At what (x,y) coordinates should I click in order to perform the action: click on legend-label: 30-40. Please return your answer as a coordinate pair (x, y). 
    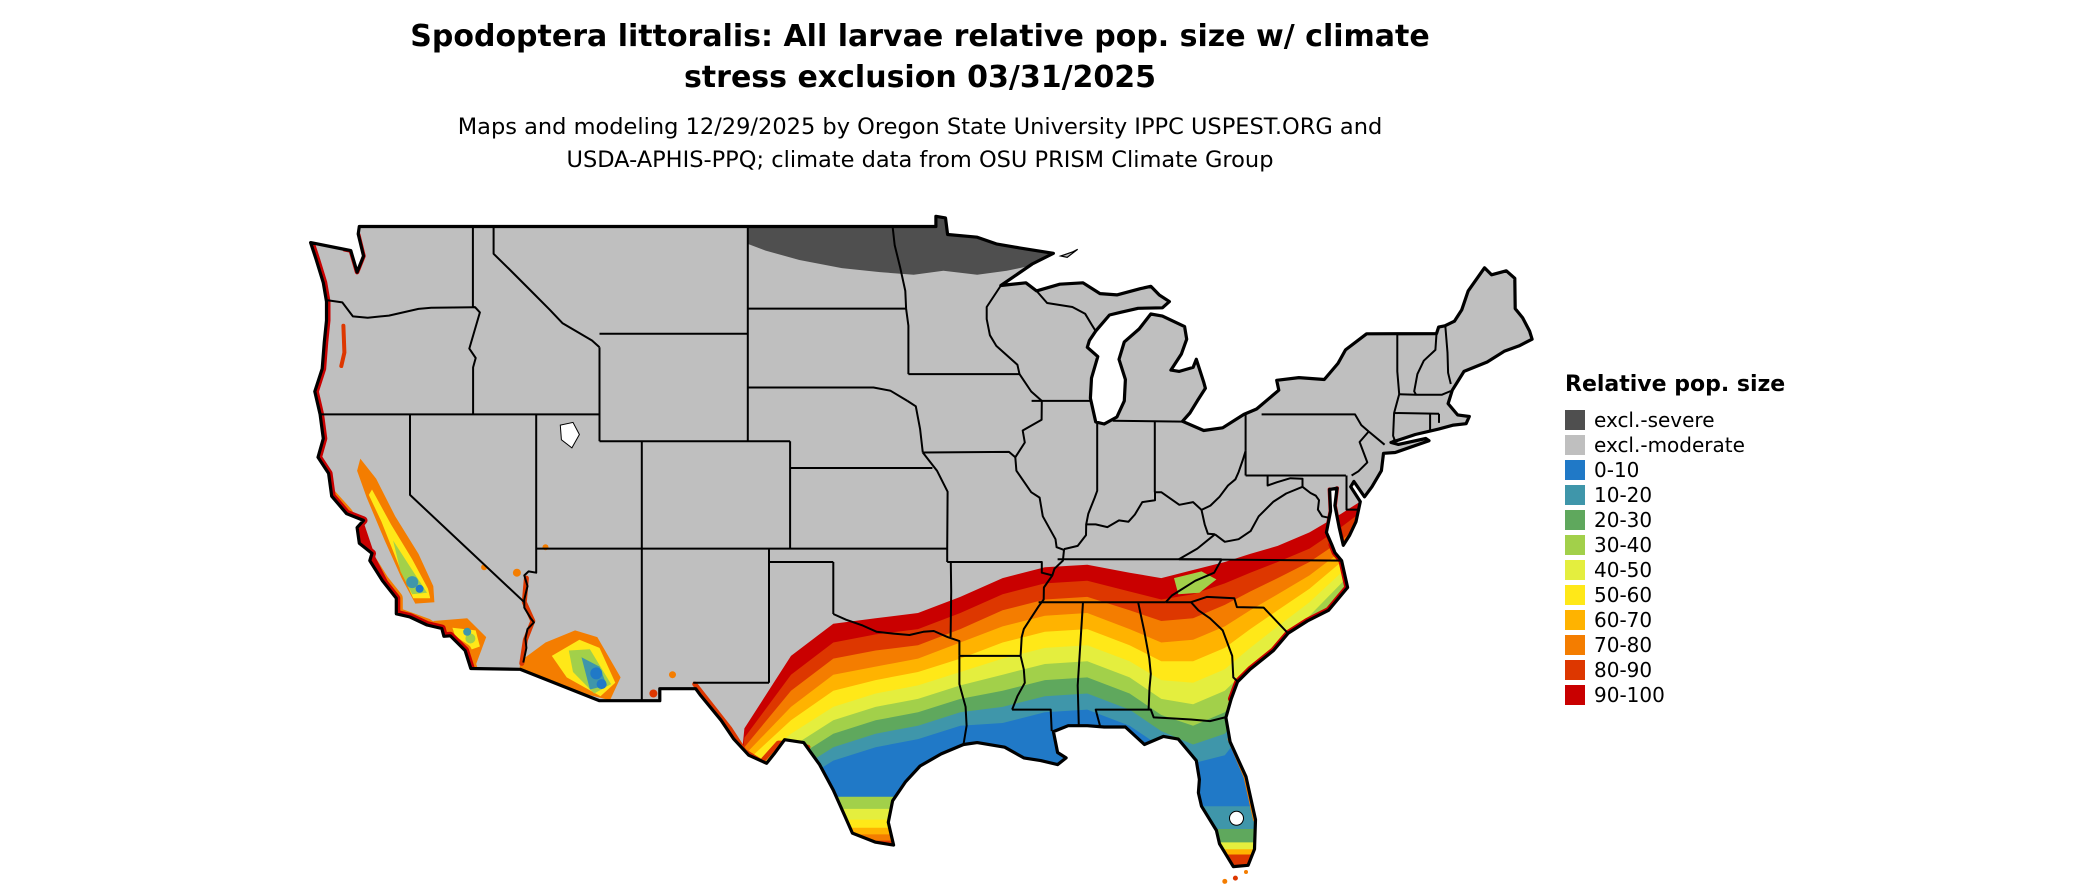
    Looking at the image, I should click on (1623, 545).